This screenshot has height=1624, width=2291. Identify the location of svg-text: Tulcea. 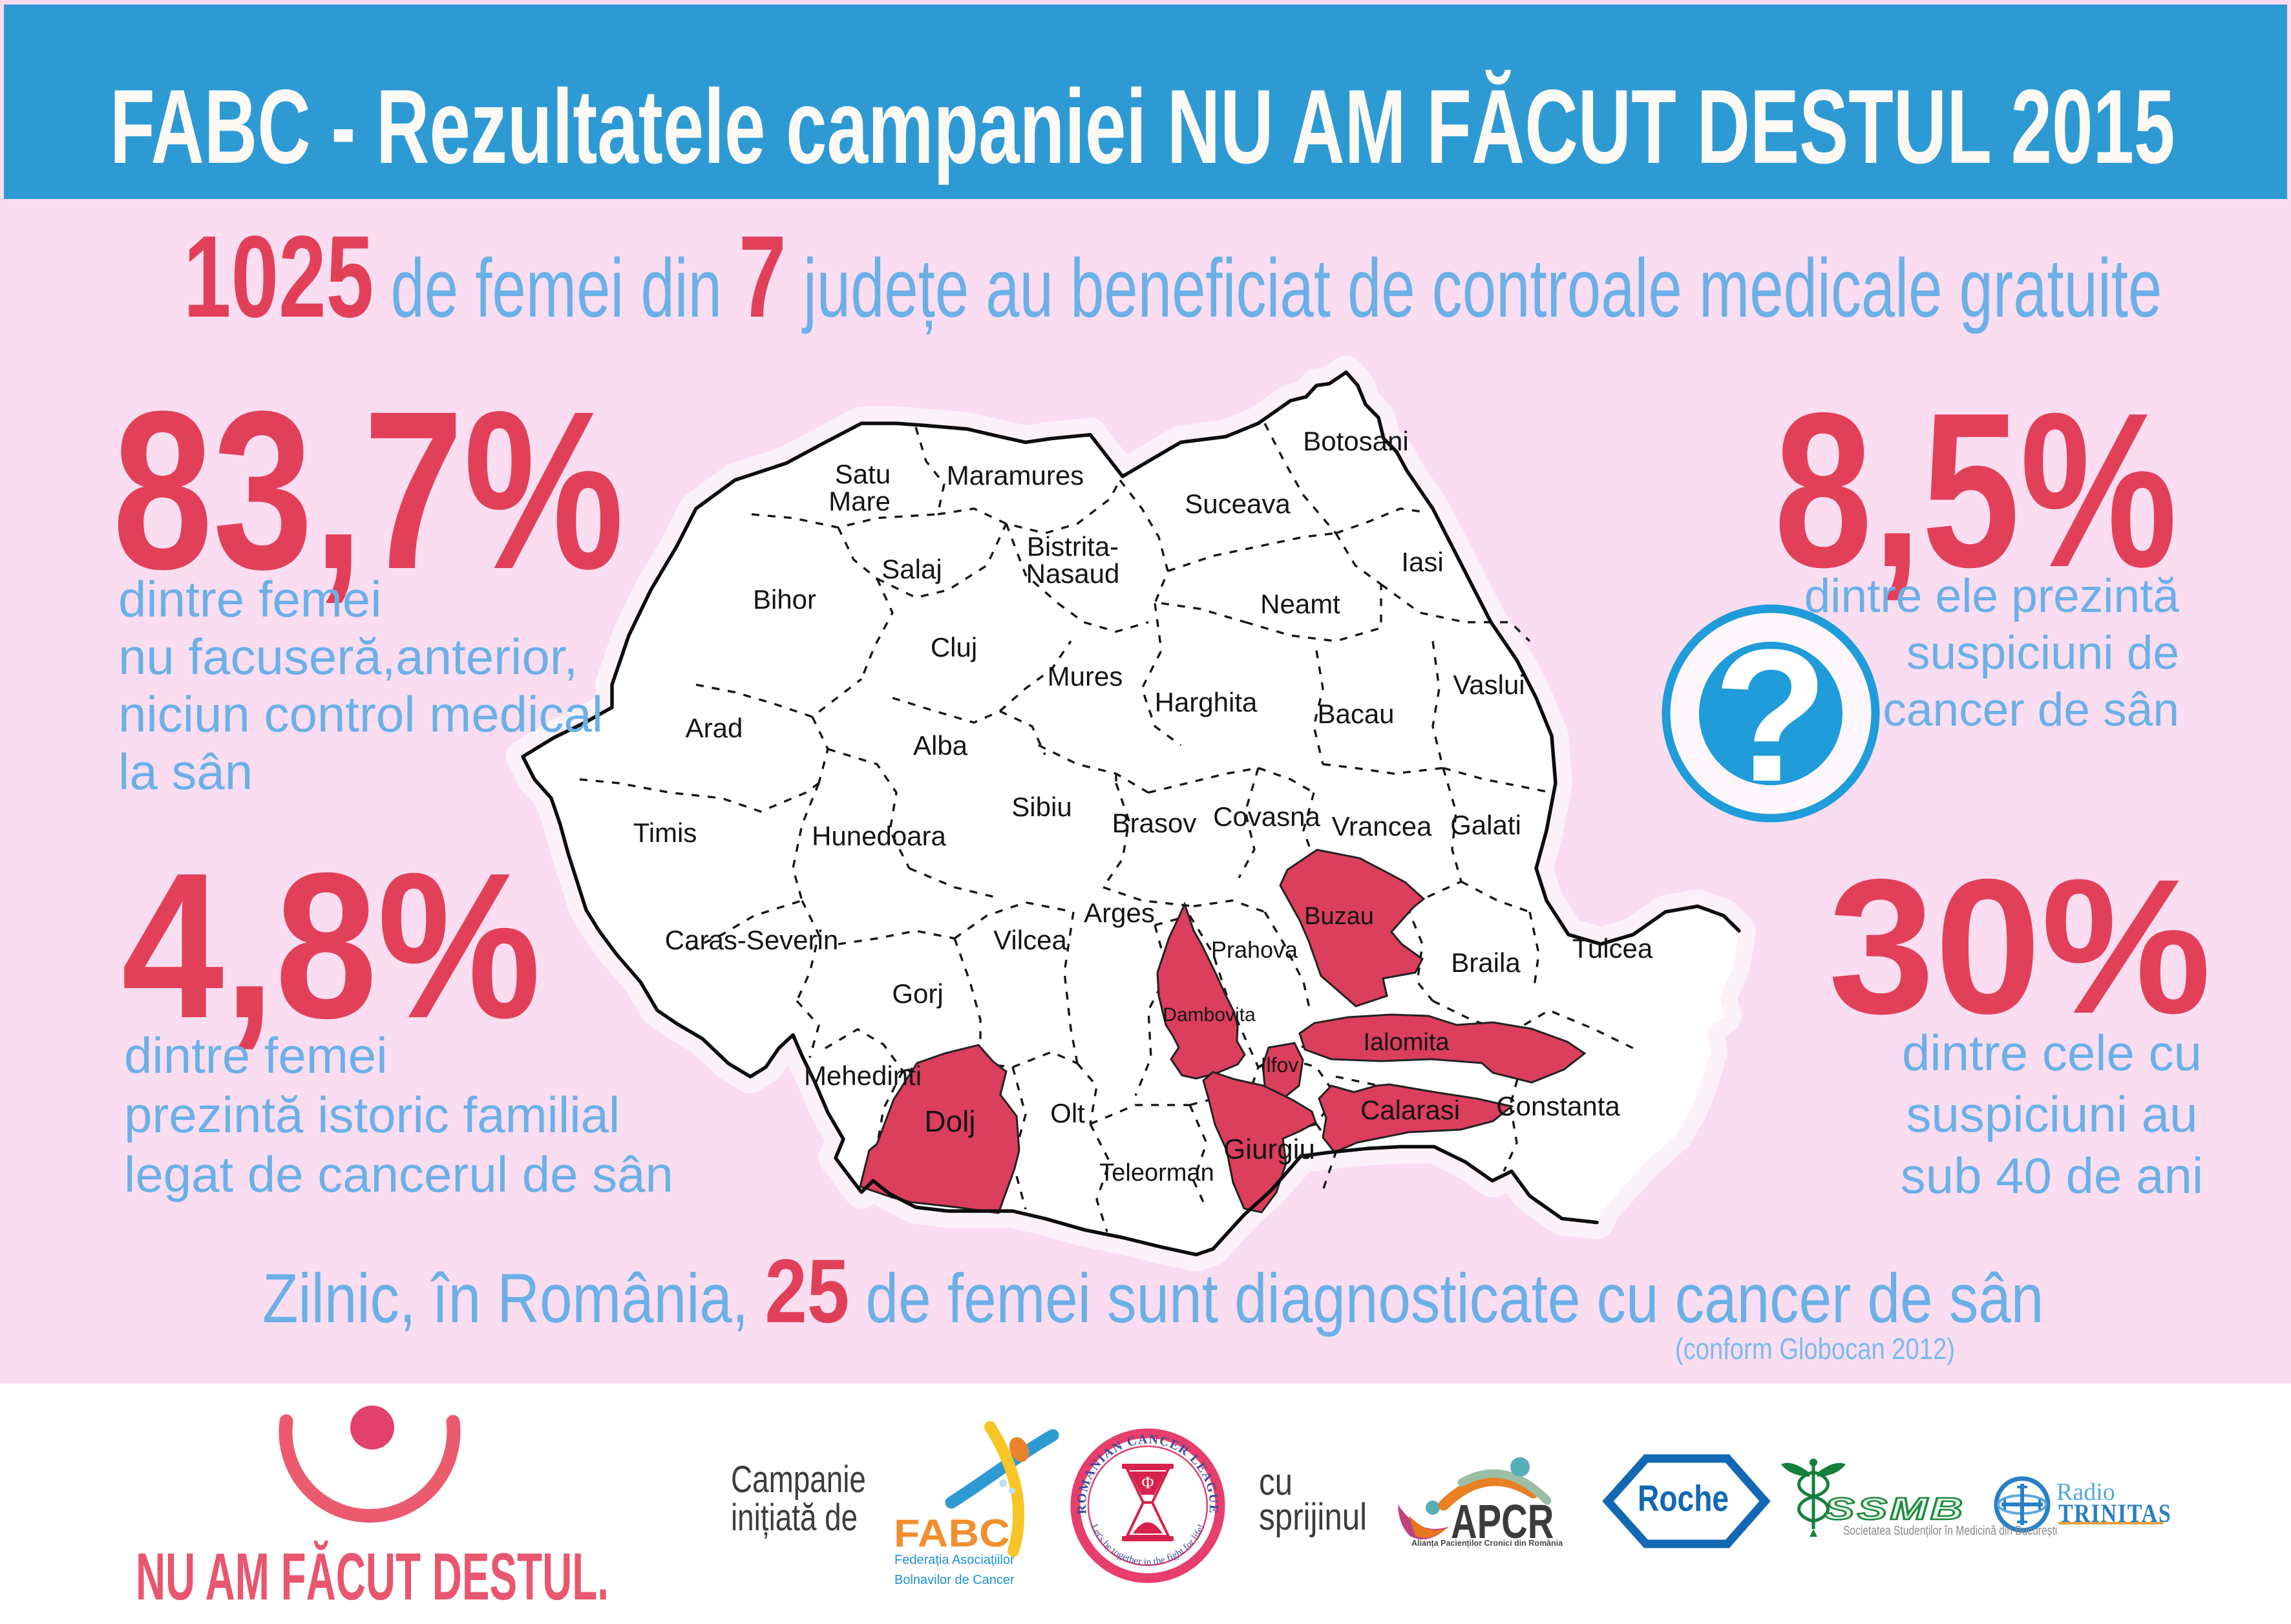
(1612, 948).